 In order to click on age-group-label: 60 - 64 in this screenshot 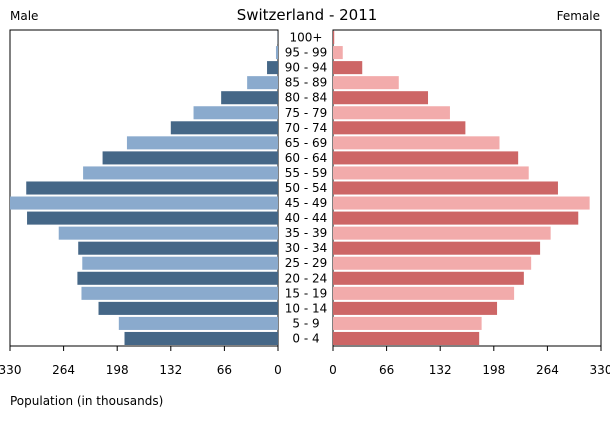, I will do `click(306, 158)`.